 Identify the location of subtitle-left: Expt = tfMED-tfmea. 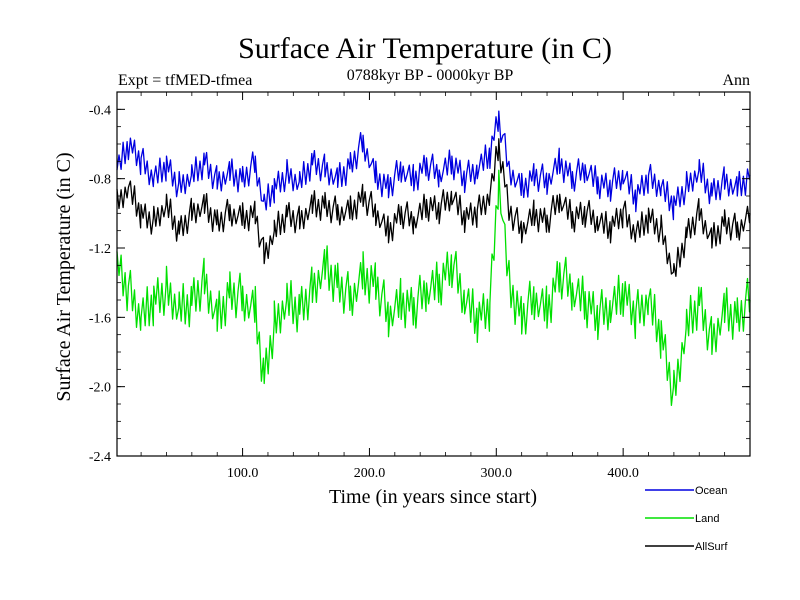
(185, 80).